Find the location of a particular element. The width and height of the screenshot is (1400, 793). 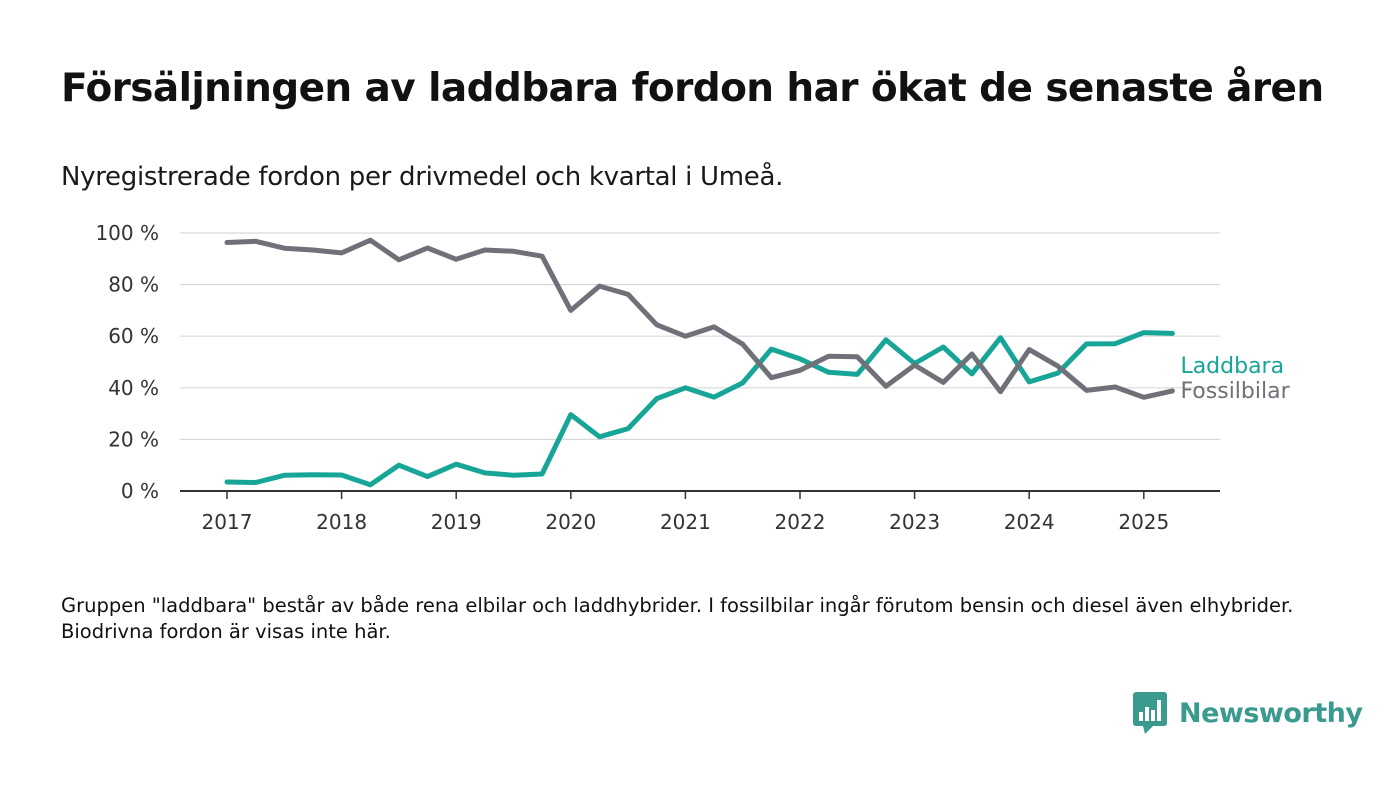

y-tick-label: 20 % is located at coordinates (133, 439).